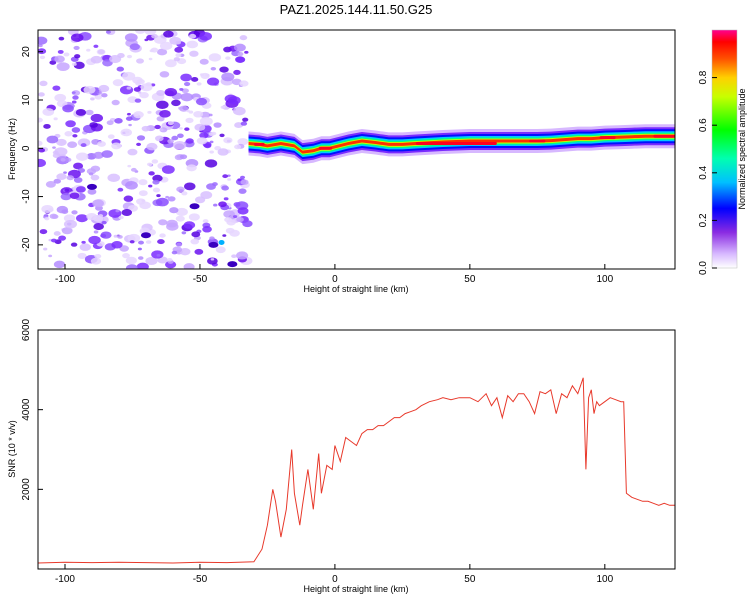  What do you see at coordinates (26, 489) in the screenshot?
I see `y-tick-label: 2000` at bounding box center [26, 489].